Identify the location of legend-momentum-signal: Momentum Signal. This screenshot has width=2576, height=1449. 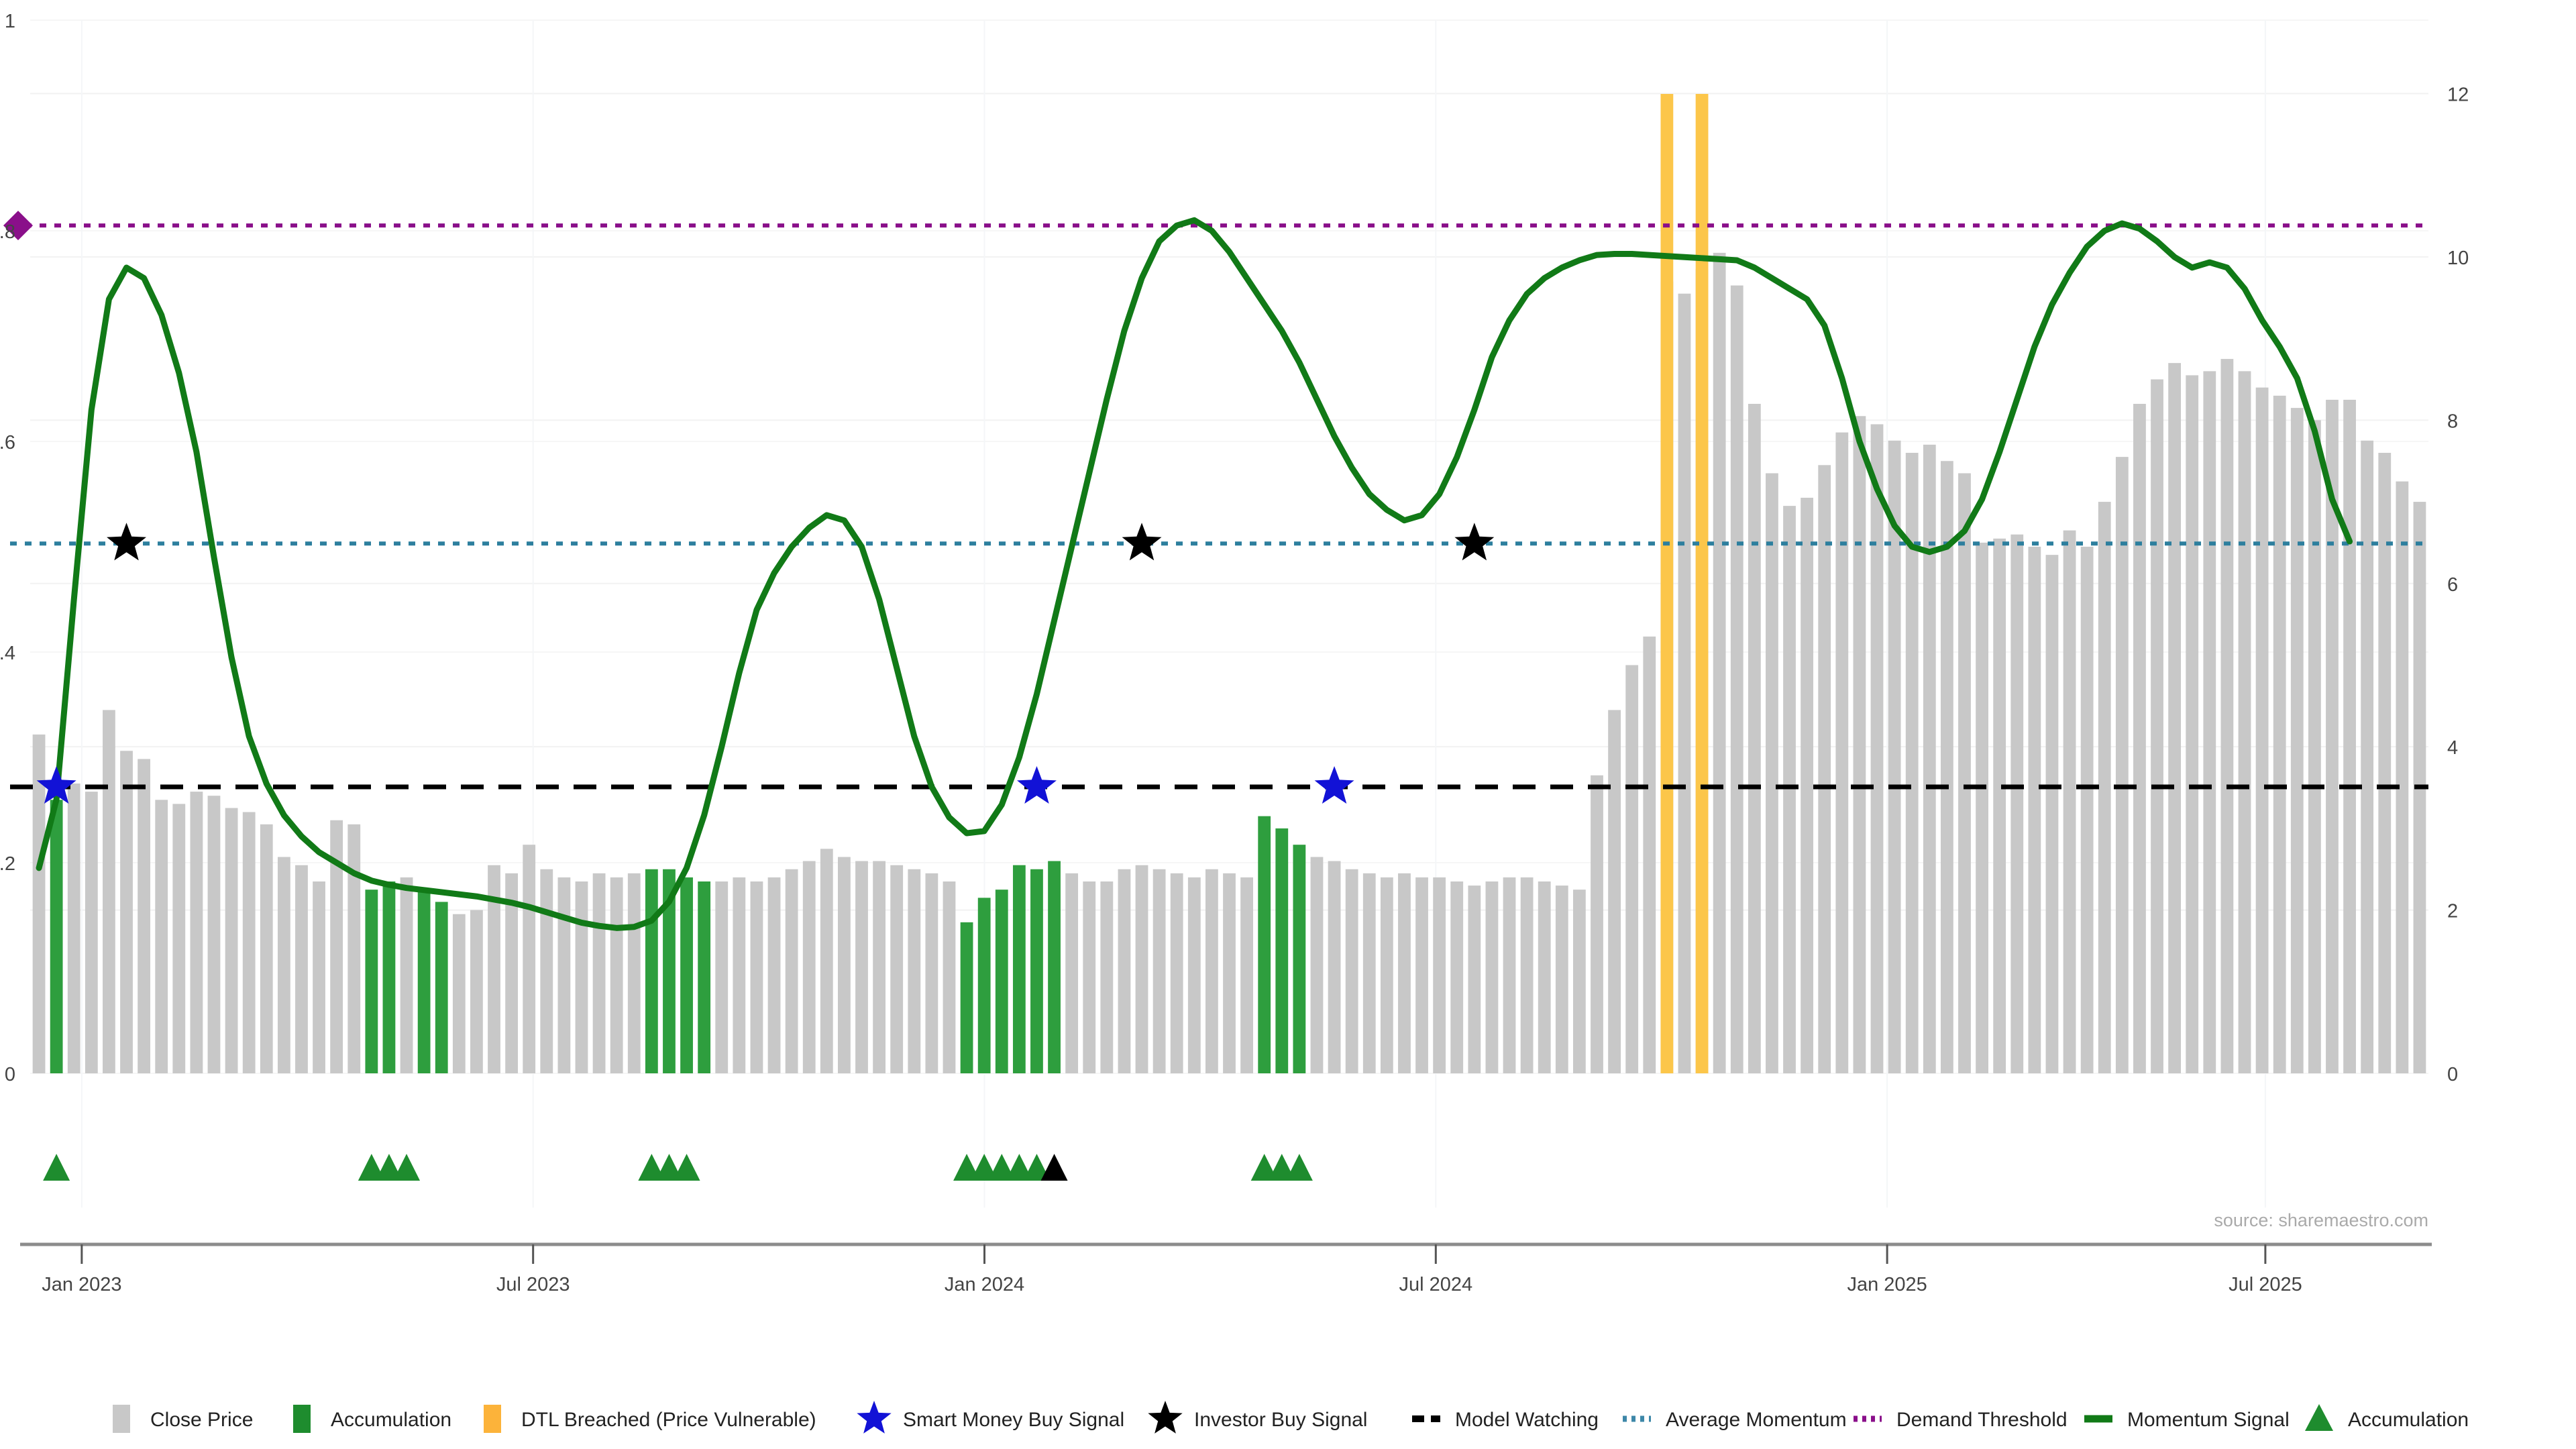
(2187, 1420).